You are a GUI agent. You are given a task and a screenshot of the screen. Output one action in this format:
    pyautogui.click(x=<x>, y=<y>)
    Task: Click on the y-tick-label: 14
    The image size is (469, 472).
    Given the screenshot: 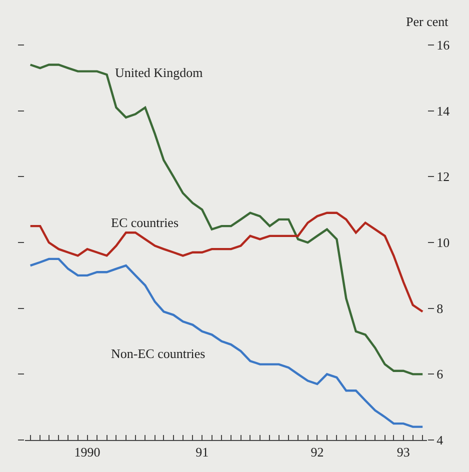 What is the action you would take?
    pyautogui.click(x=443, y=110)
    